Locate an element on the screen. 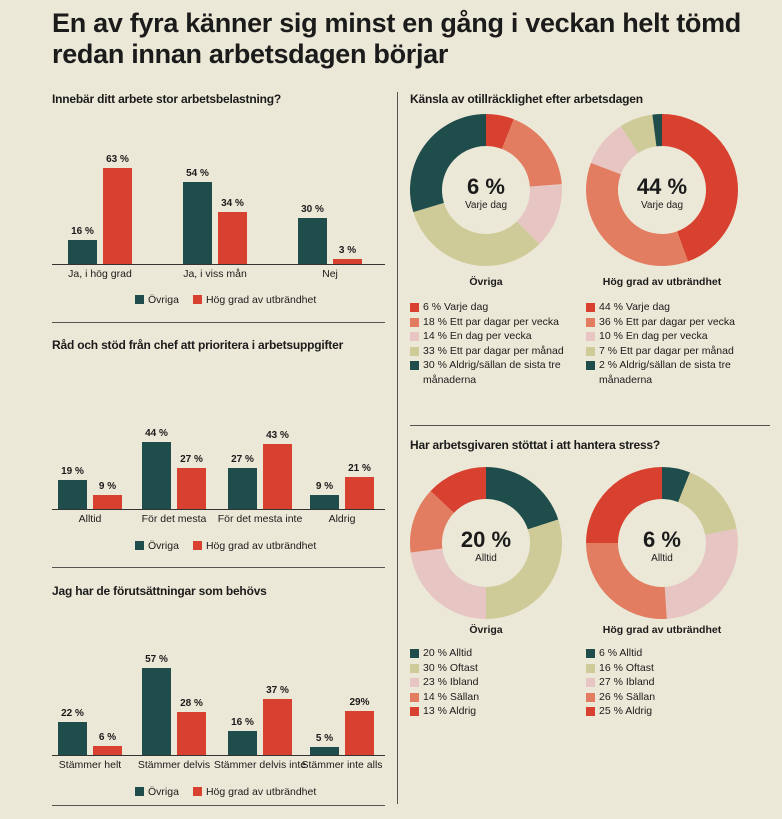  legend-label: 13 % Aldrig is located at coordinates (450, 711).